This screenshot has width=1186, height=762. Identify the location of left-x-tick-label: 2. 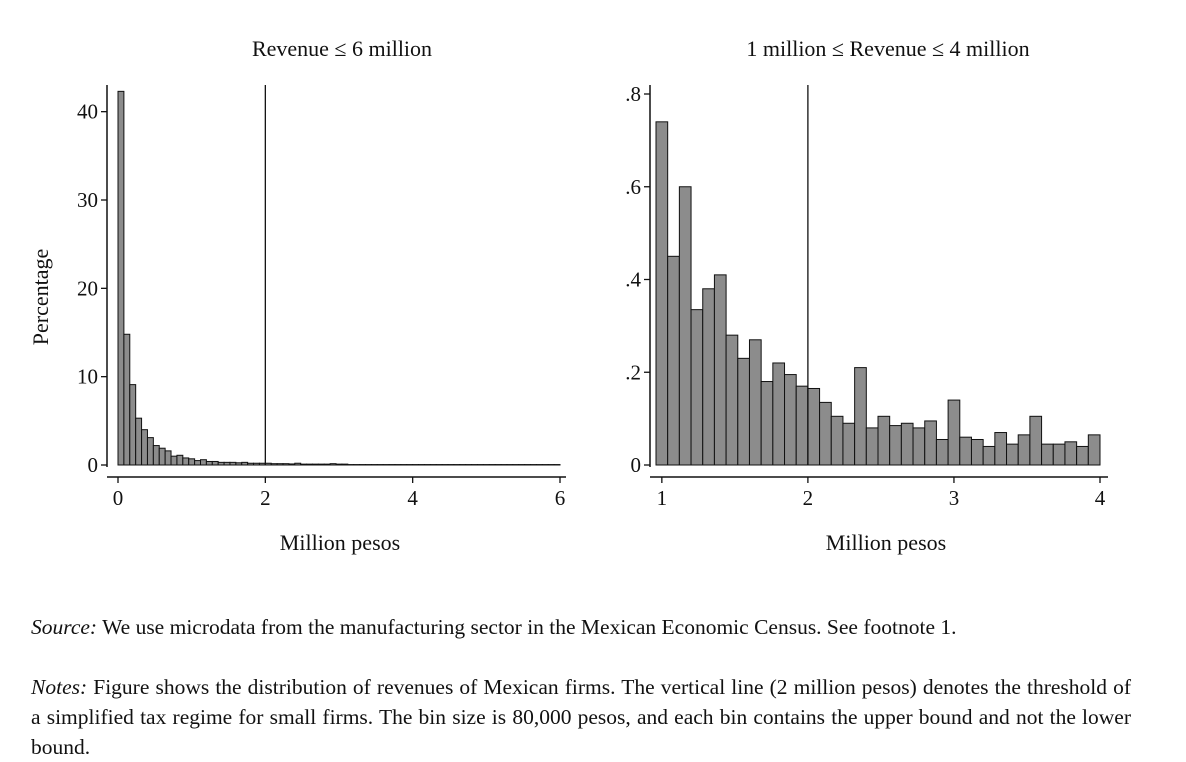
(265, 498).